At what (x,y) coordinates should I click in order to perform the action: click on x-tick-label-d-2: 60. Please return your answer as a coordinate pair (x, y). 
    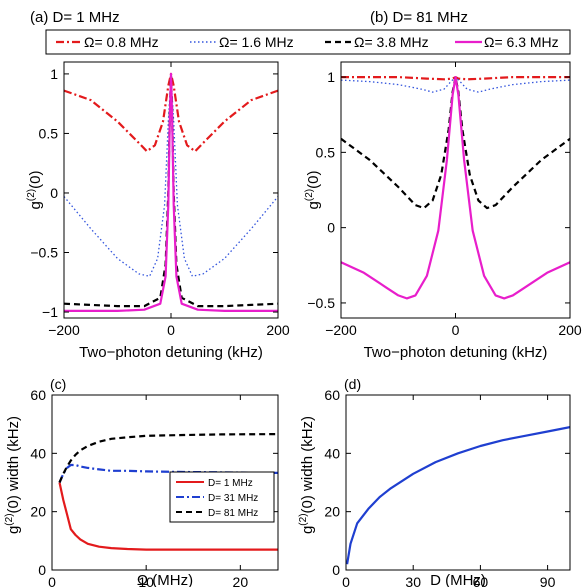
    Looking at the image, I should click on (481, 580).